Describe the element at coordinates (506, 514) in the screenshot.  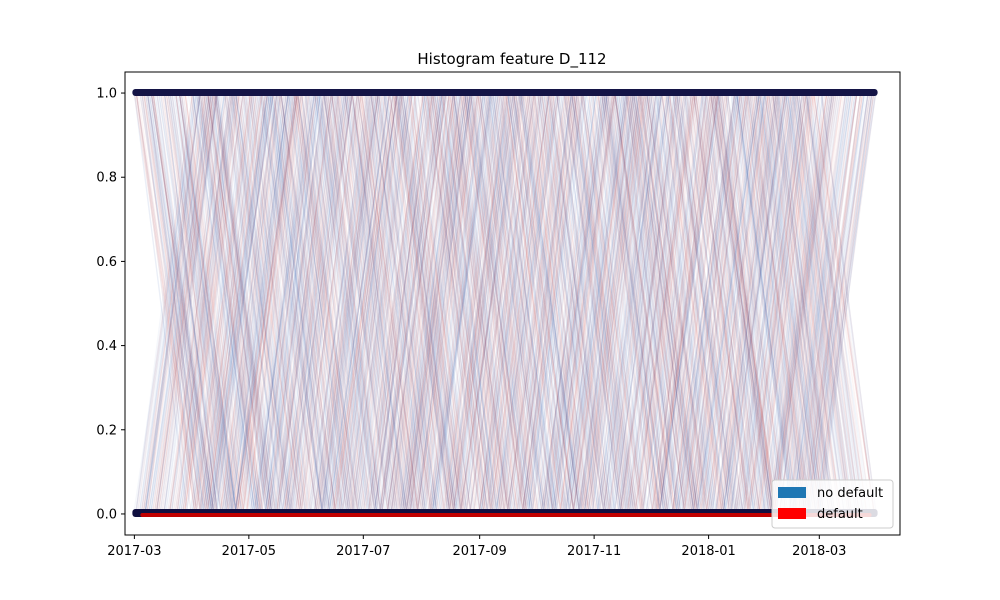
I see `points-band-default` at that location.